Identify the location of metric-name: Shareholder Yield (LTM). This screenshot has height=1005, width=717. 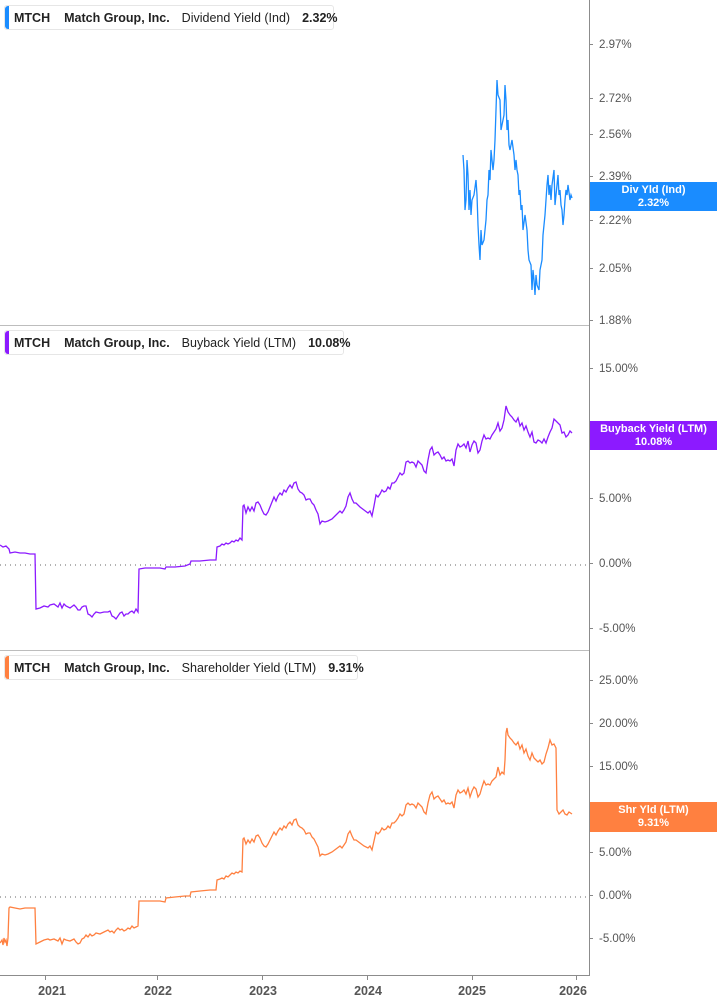
(249, 667).